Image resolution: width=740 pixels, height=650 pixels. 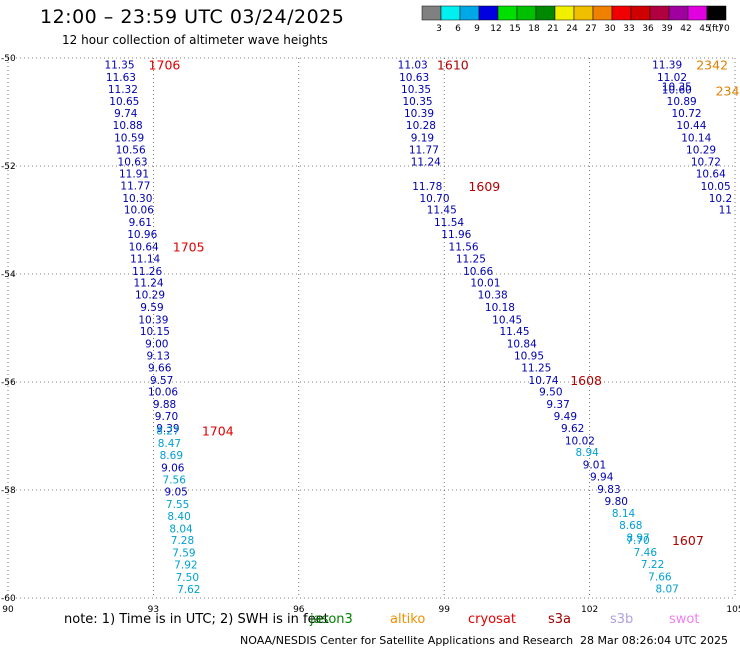 What do you see at coordinates (175, 481) in the screenshot?
I see `wave-height-point: 7.56` at bounding box center [175, 481].